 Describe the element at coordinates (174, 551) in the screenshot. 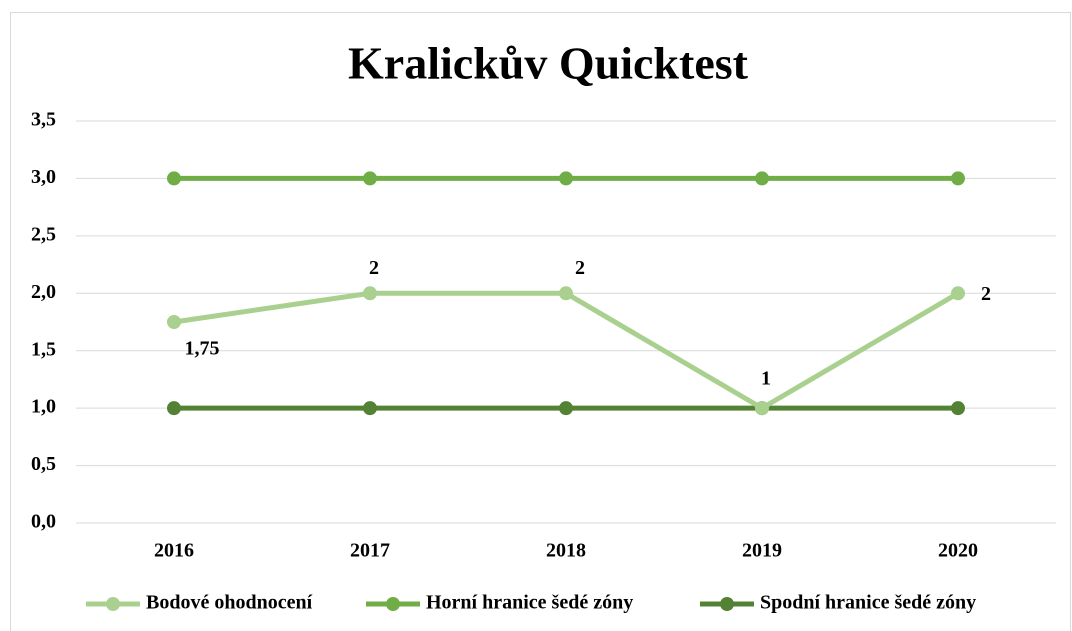

I see `x-tick-label: 2016` at that location.